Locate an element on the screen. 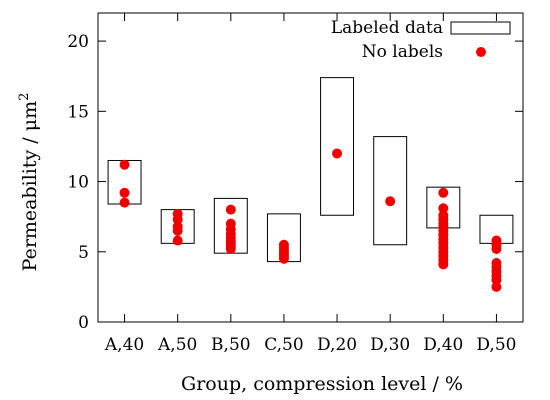 This screenshot has width=550, height=400. legend-box-swatch is located at coordinates (480, 28).